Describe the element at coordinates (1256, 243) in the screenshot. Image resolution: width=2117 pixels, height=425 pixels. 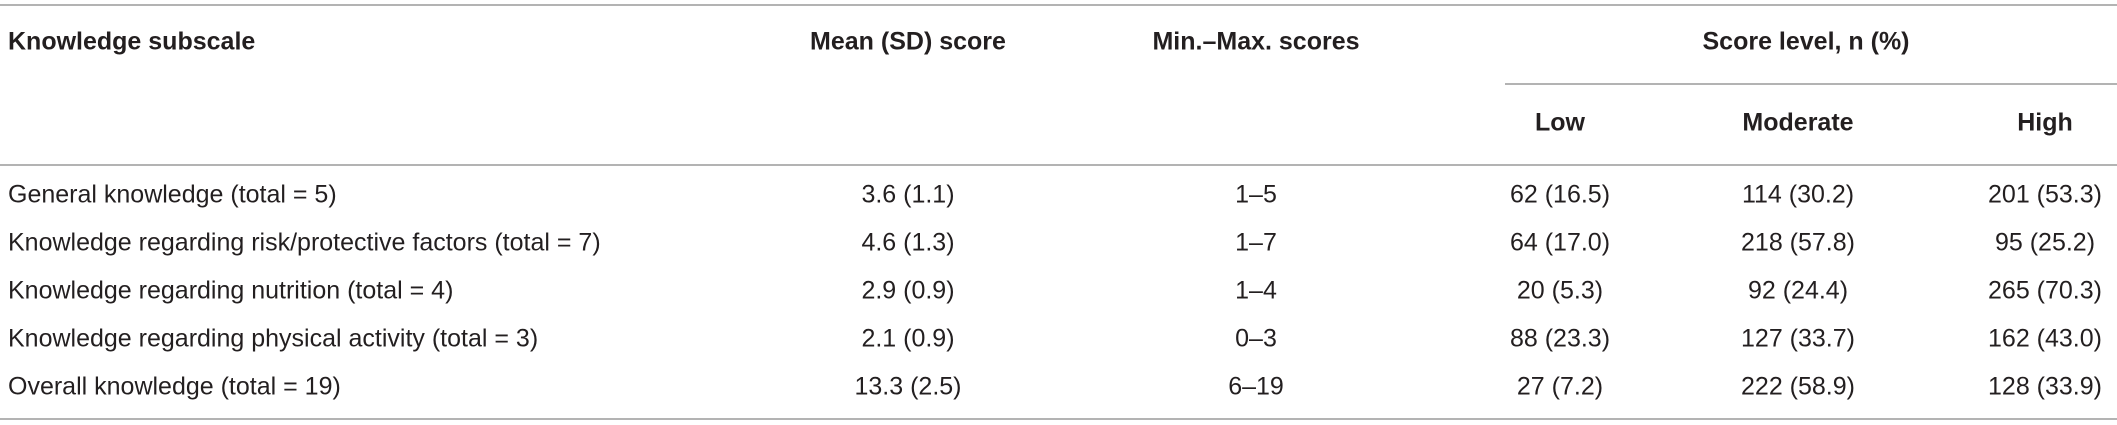
I see `cell: 1–7` at that location.